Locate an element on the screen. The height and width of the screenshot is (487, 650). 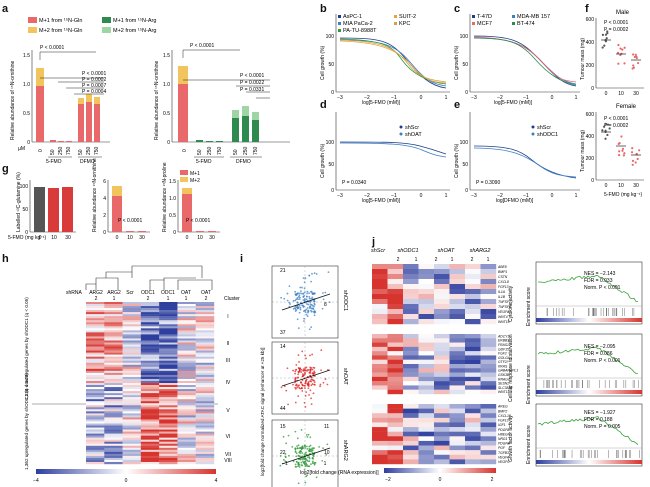
y-axis-label: Relative abundance of ¹⁵N-ornithine is located at coordinates (13, 100).